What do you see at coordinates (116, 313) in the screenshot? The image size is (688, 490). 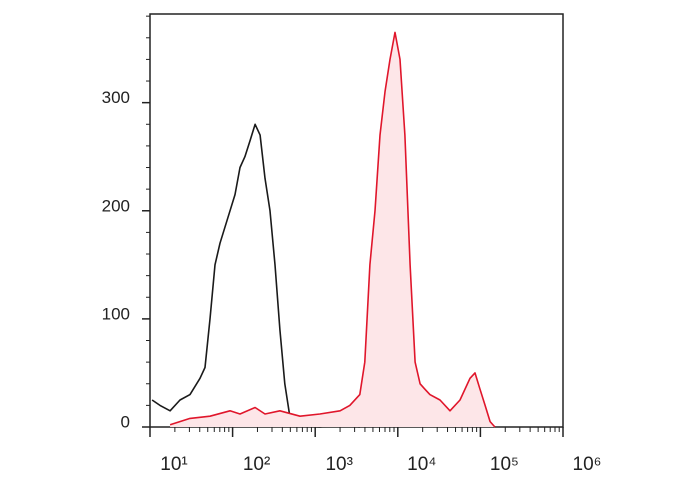 I see `y-tick-label: 100` at bounding box center [116, 313].